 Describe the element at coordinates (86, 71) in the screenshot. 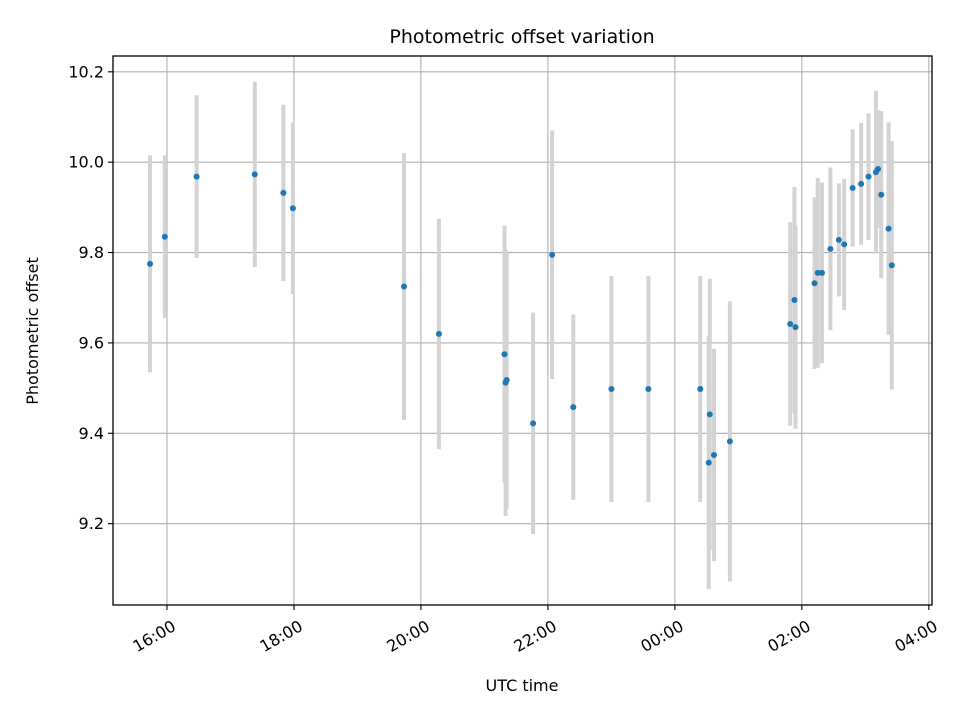

I see `y-tick-label: 10.2` at that location.